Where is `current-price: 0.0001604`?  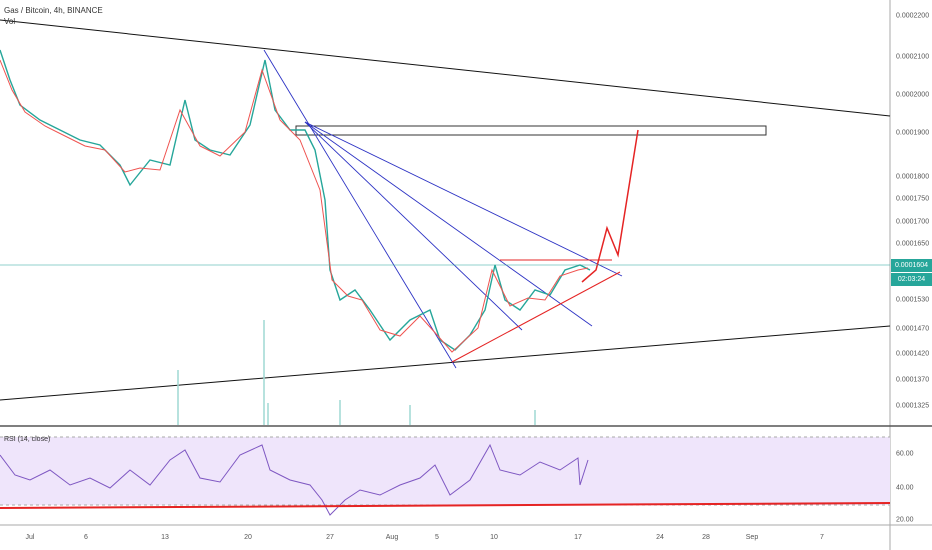 current-price: 0.0001604 is located at coordinates (911, 265).